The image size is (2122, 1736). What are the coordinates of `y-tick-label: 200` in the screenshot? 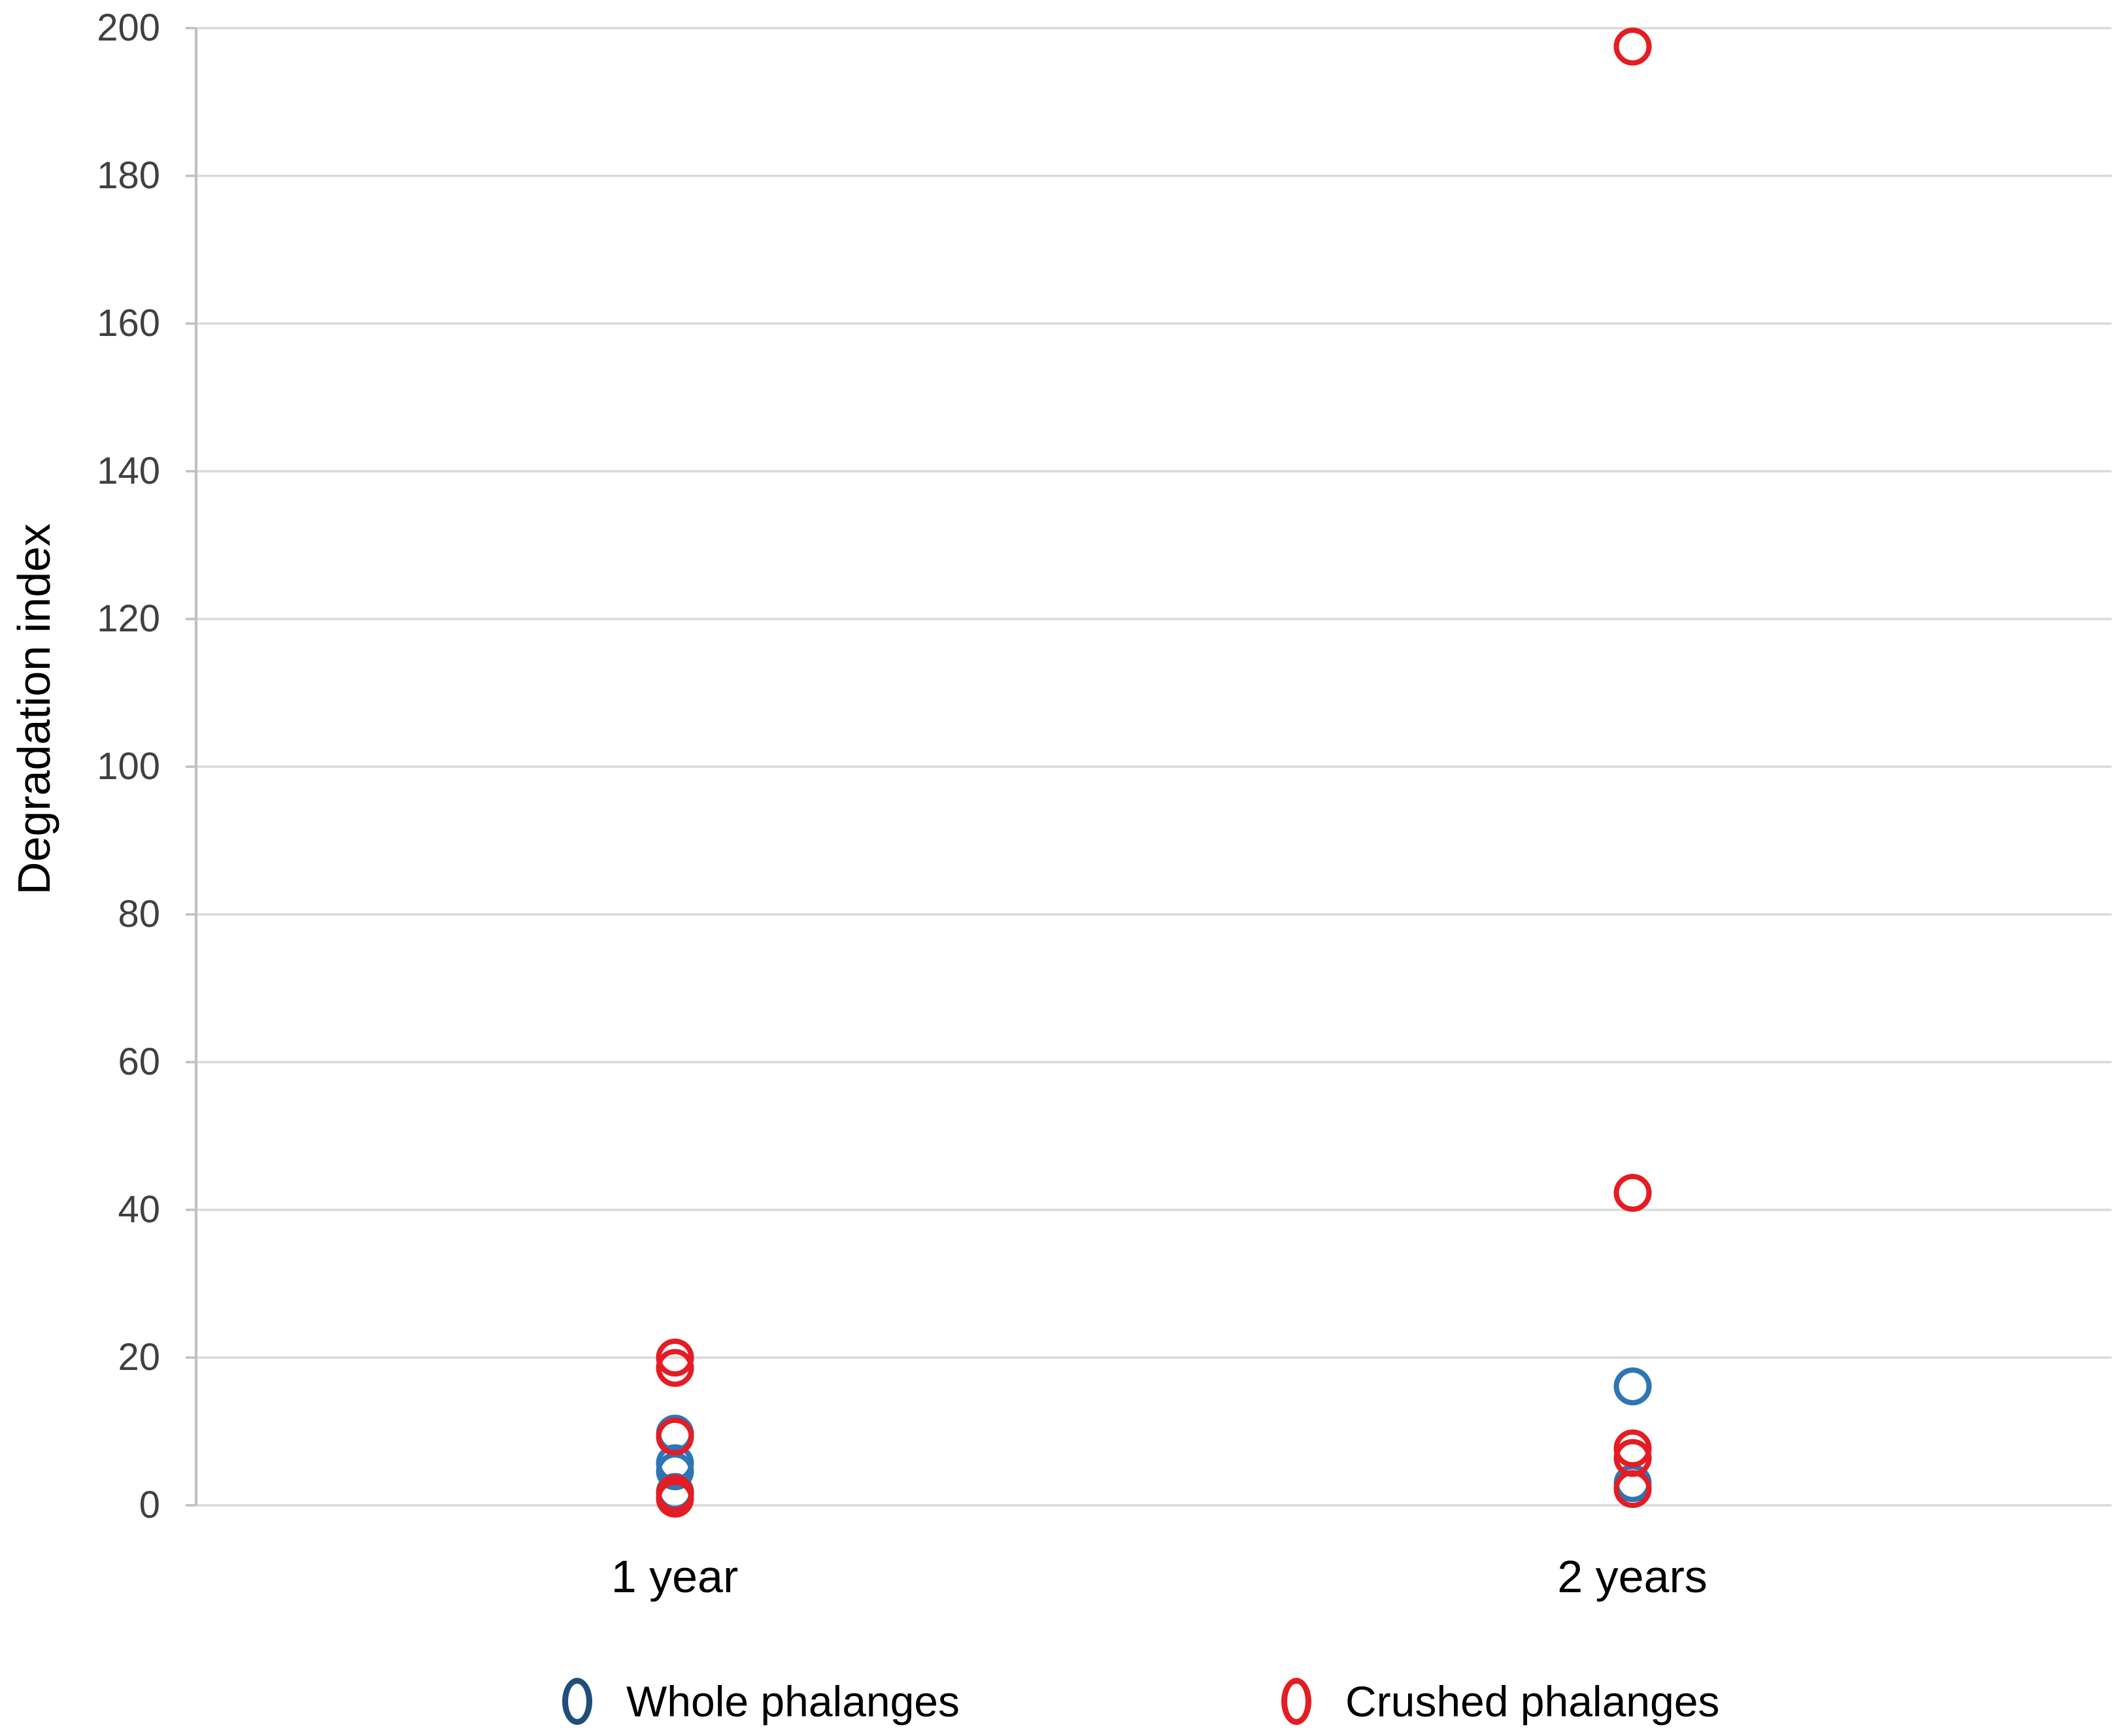 It's located at (129, 28).